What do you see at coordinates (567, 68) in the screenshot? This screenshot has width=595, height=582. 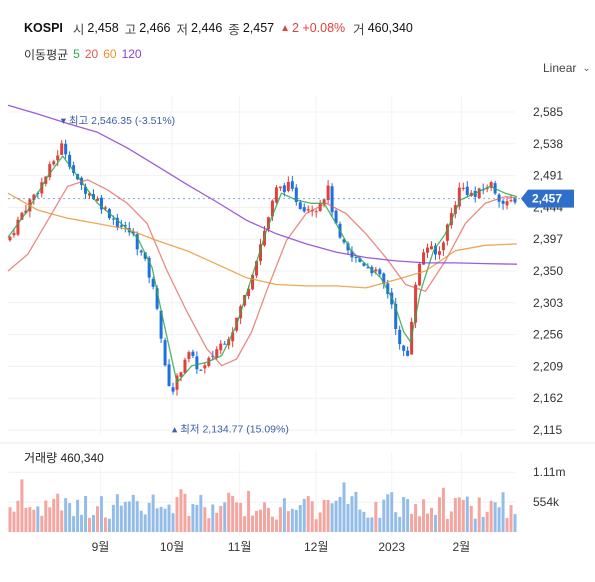 I see `scale-dropdown: Linear ⌄` at bounding box center [567, 68].